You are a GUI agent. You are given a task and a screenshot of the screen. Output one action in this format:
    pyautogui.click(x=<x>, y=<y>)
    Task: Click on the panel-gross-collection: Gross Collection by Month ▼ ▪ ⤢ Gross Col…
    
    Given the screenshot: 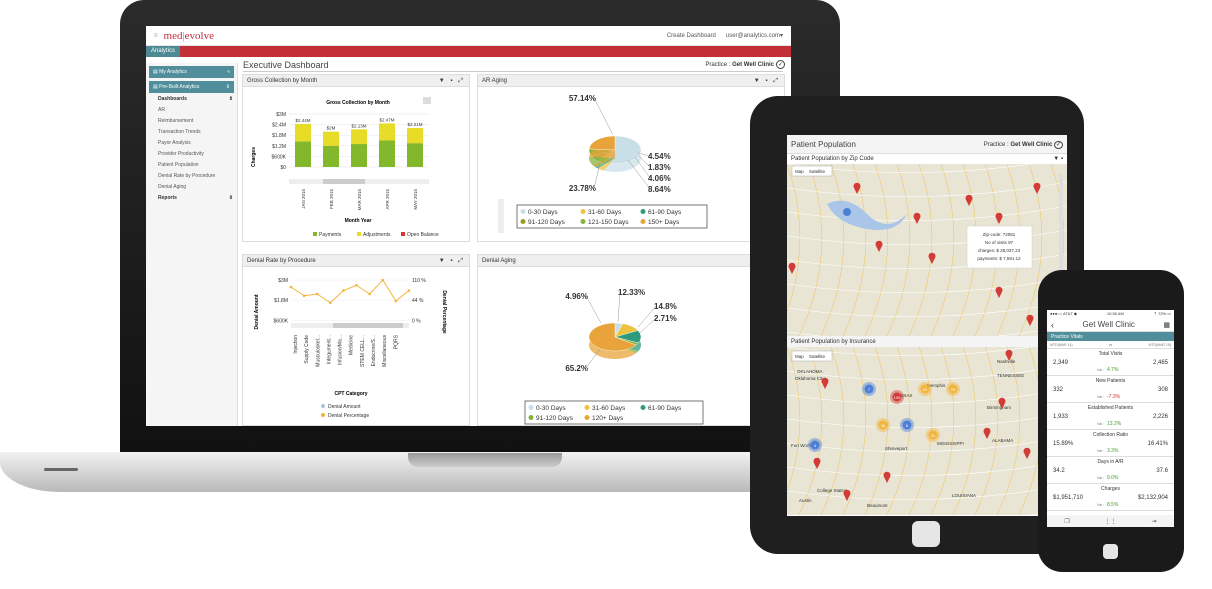 What is the action you would take?
    pyautogui.click(x=356, y=158)
    